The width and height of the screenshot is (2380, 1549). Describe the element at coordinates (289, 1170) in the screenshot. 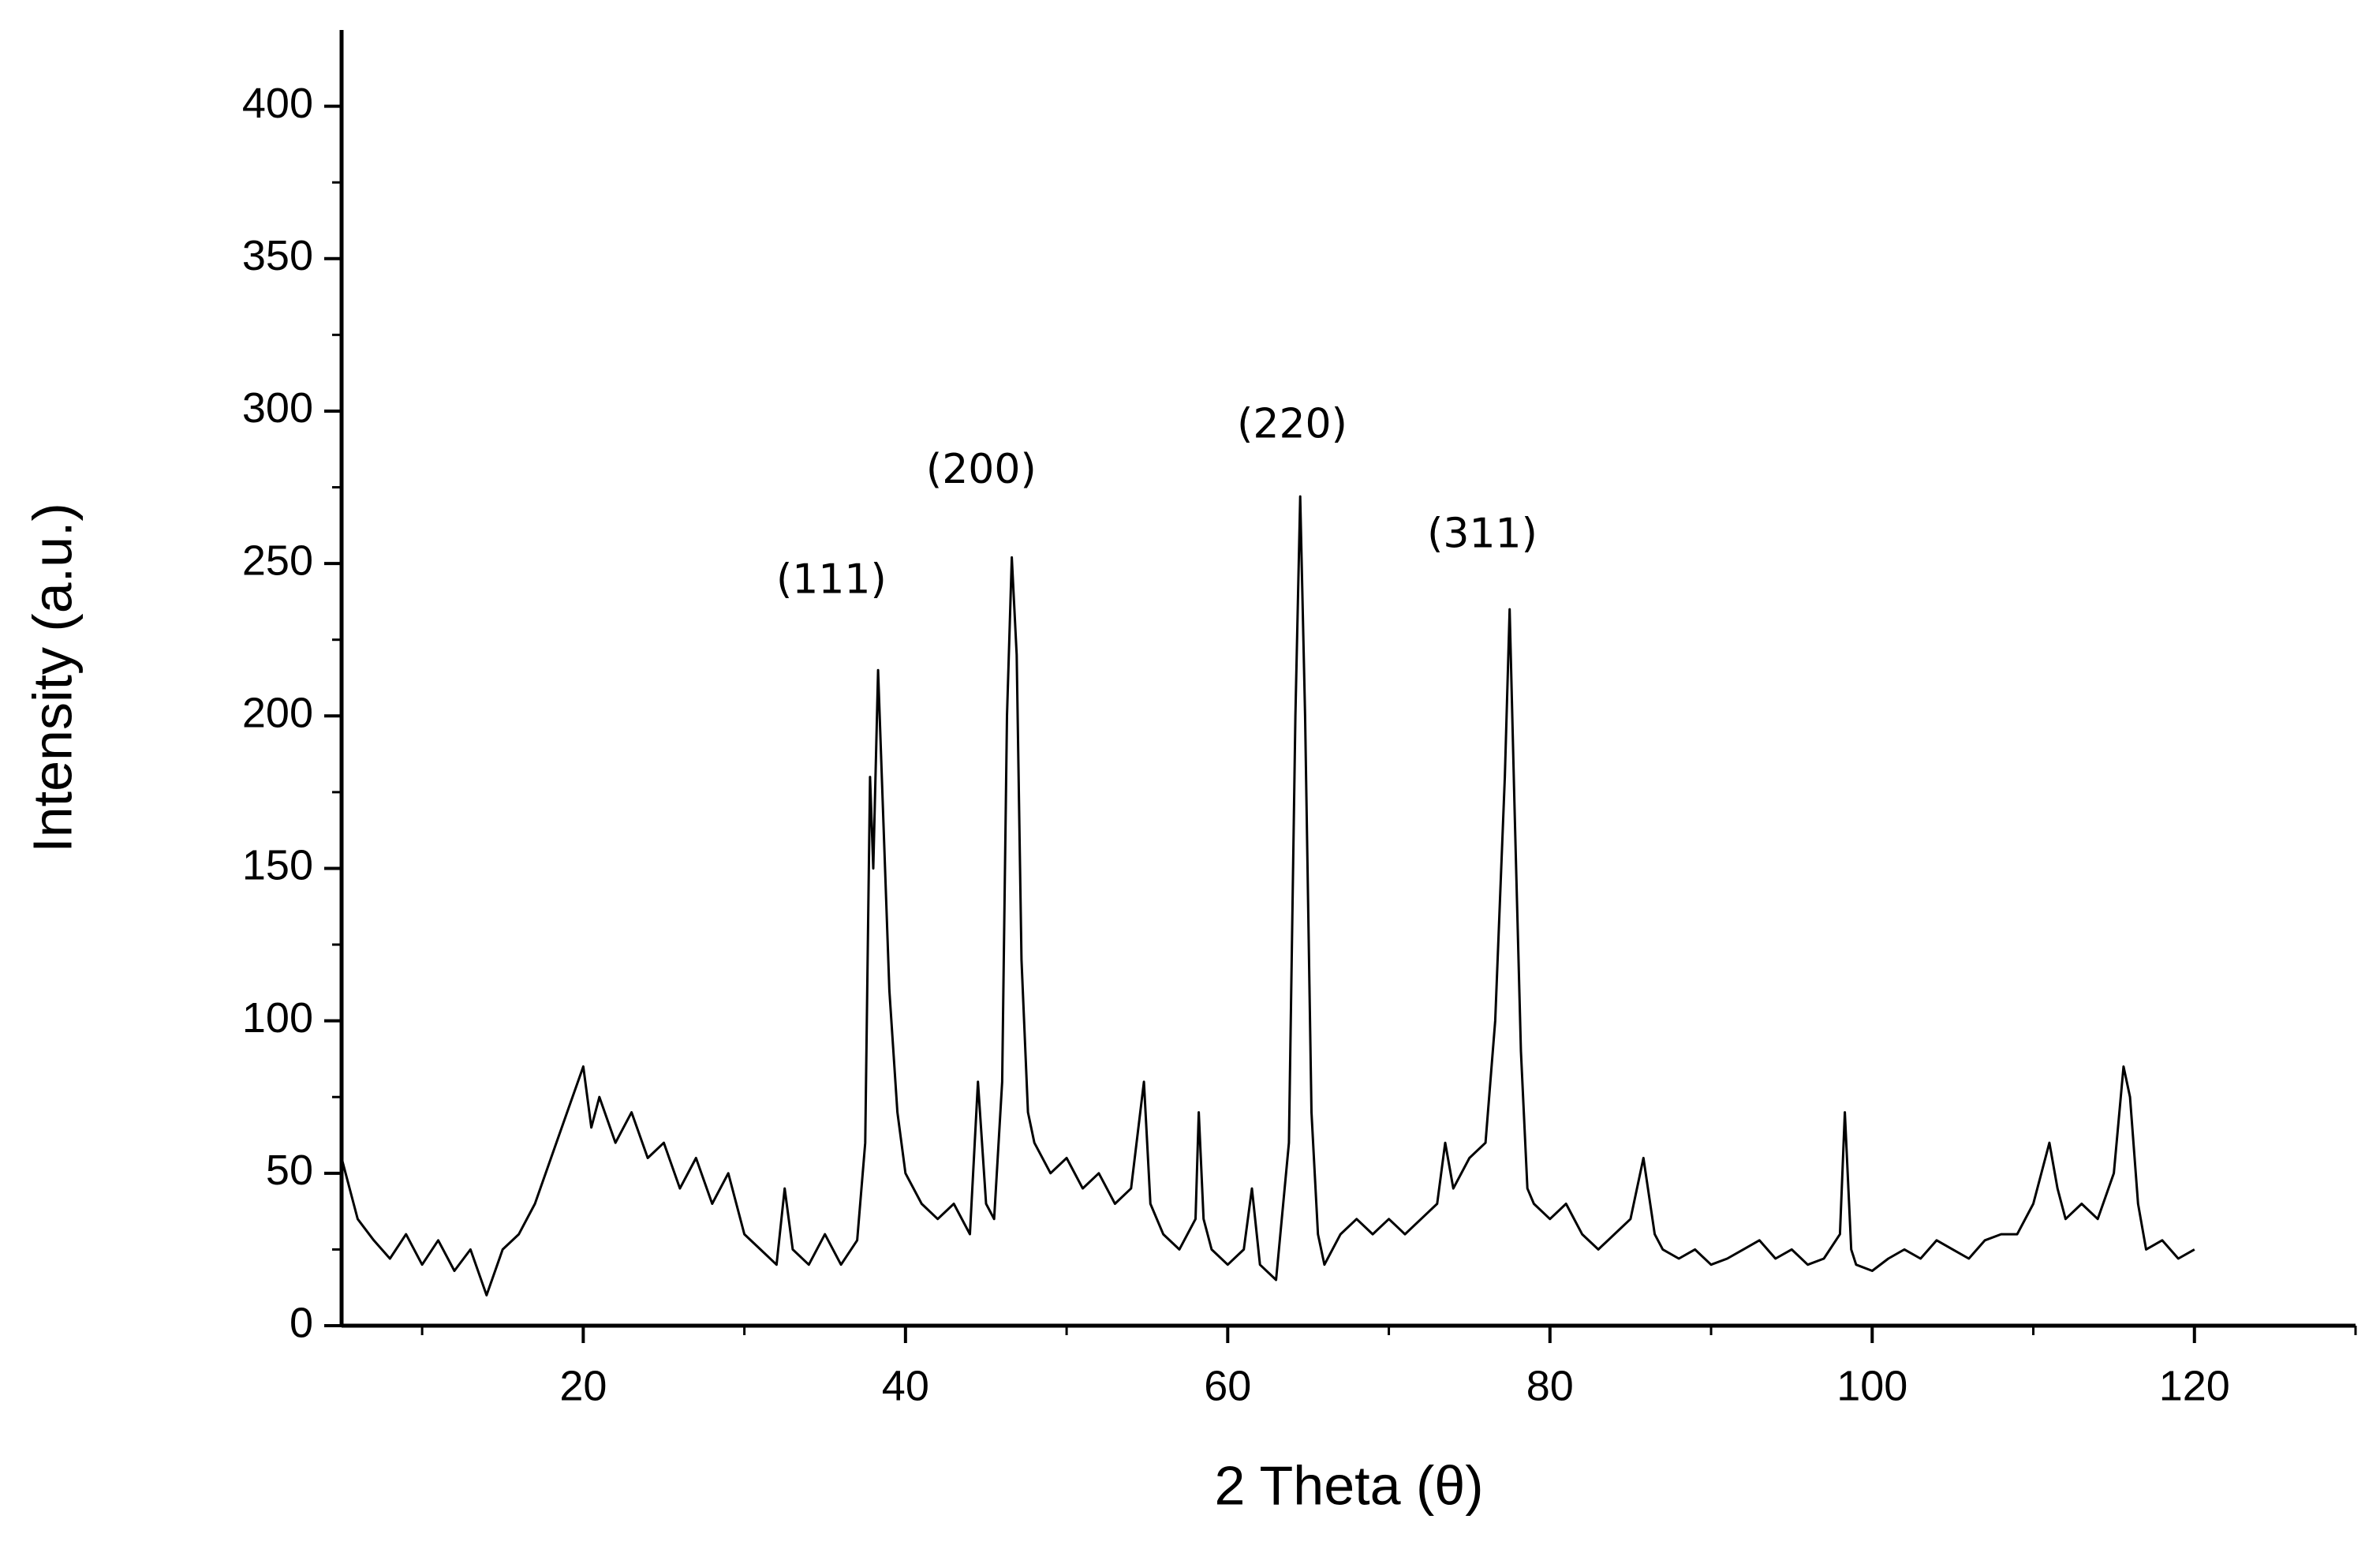

I see `y-tick-label: 50` at that location.